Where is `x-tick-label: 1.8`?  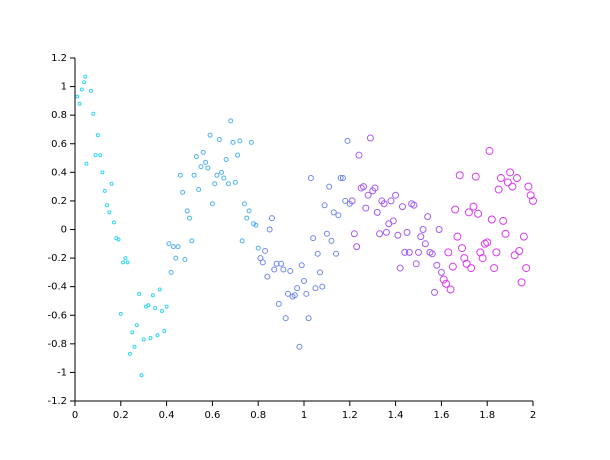
x-tick-label: 1.8 is located at coordinates (487, 415).